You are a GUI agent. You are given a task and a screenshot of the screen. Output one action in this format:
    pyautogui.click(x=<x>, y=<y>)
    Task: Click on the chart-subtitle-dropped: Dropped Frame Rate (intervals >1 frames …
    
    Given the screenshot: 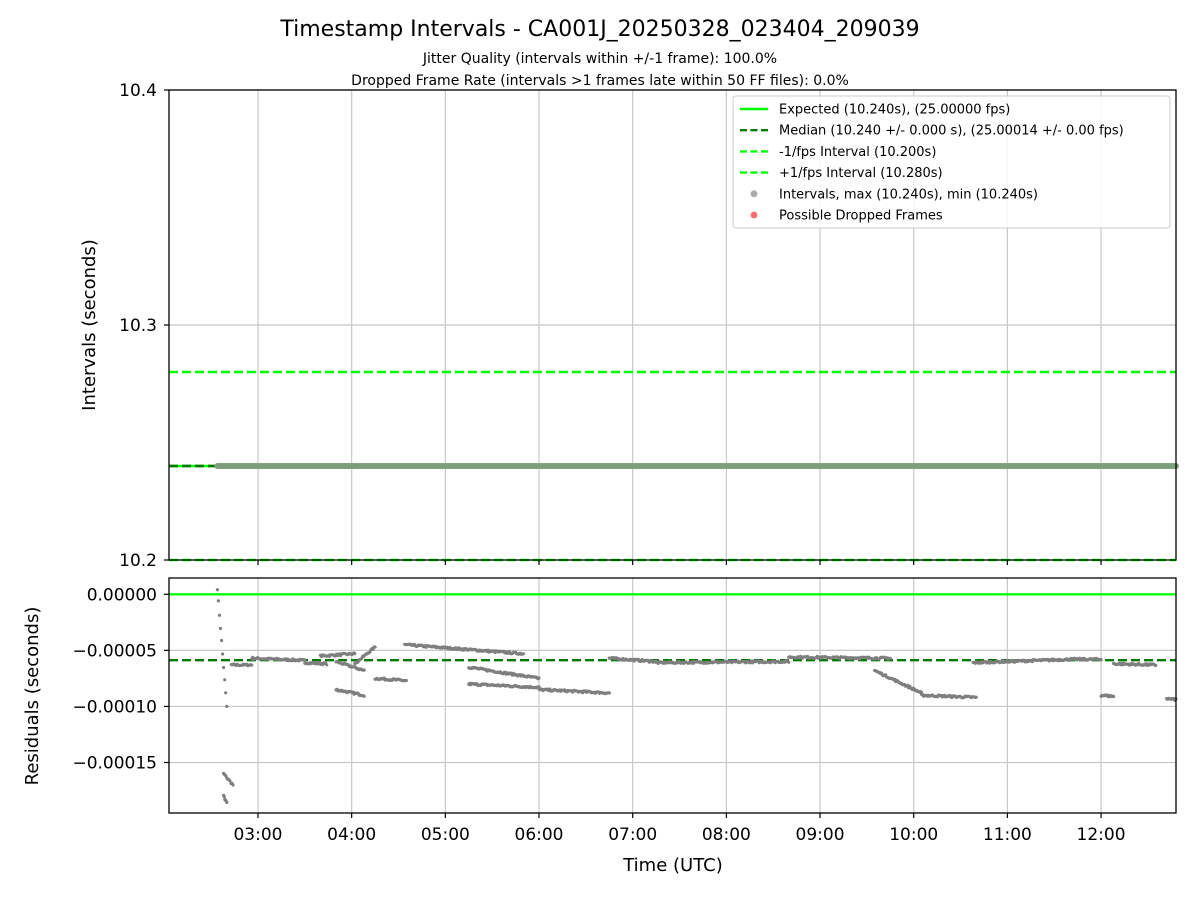 What is the action you would take?
    pyautogui.click(x=600, y=81)
    